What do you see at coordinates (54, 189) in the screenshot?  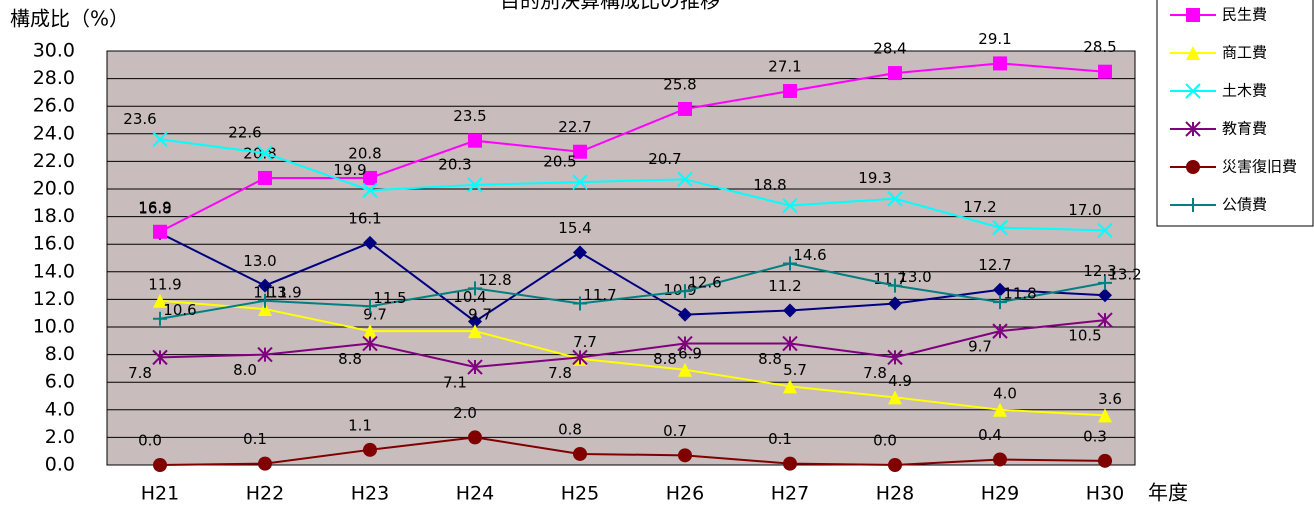 I see `y-tick-label: 20.0` at bounding box center [54, 189].